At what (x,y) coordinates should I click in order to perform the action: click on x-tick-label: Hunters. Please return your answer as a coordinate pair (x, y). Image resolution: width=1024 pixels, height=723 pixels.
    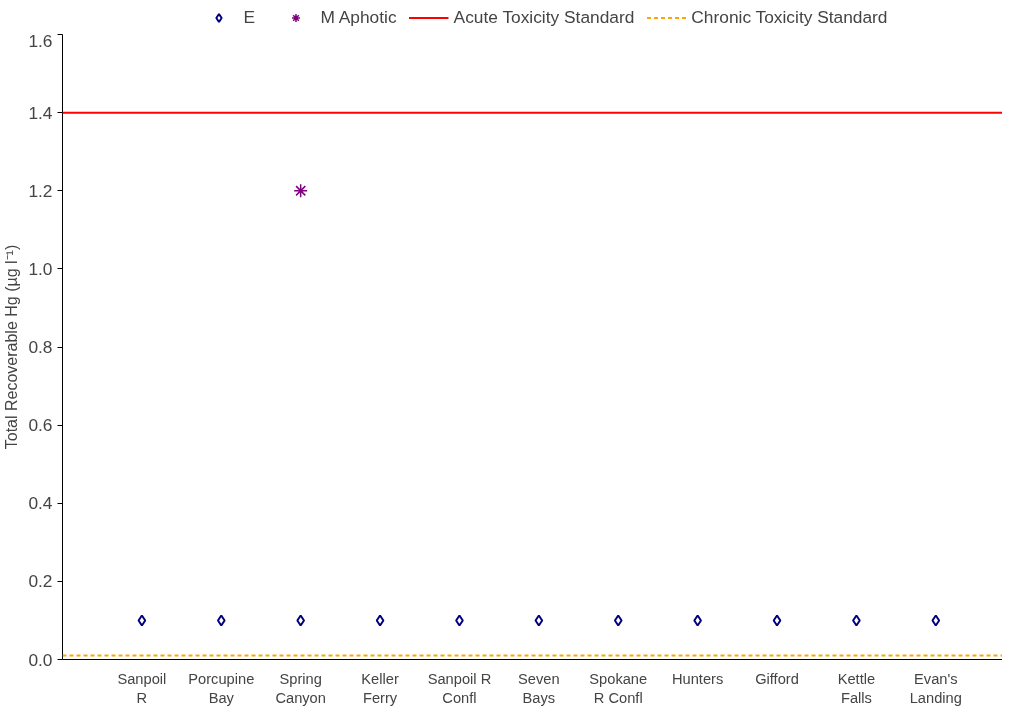
    Looking at the image, I should click on (697, 678).